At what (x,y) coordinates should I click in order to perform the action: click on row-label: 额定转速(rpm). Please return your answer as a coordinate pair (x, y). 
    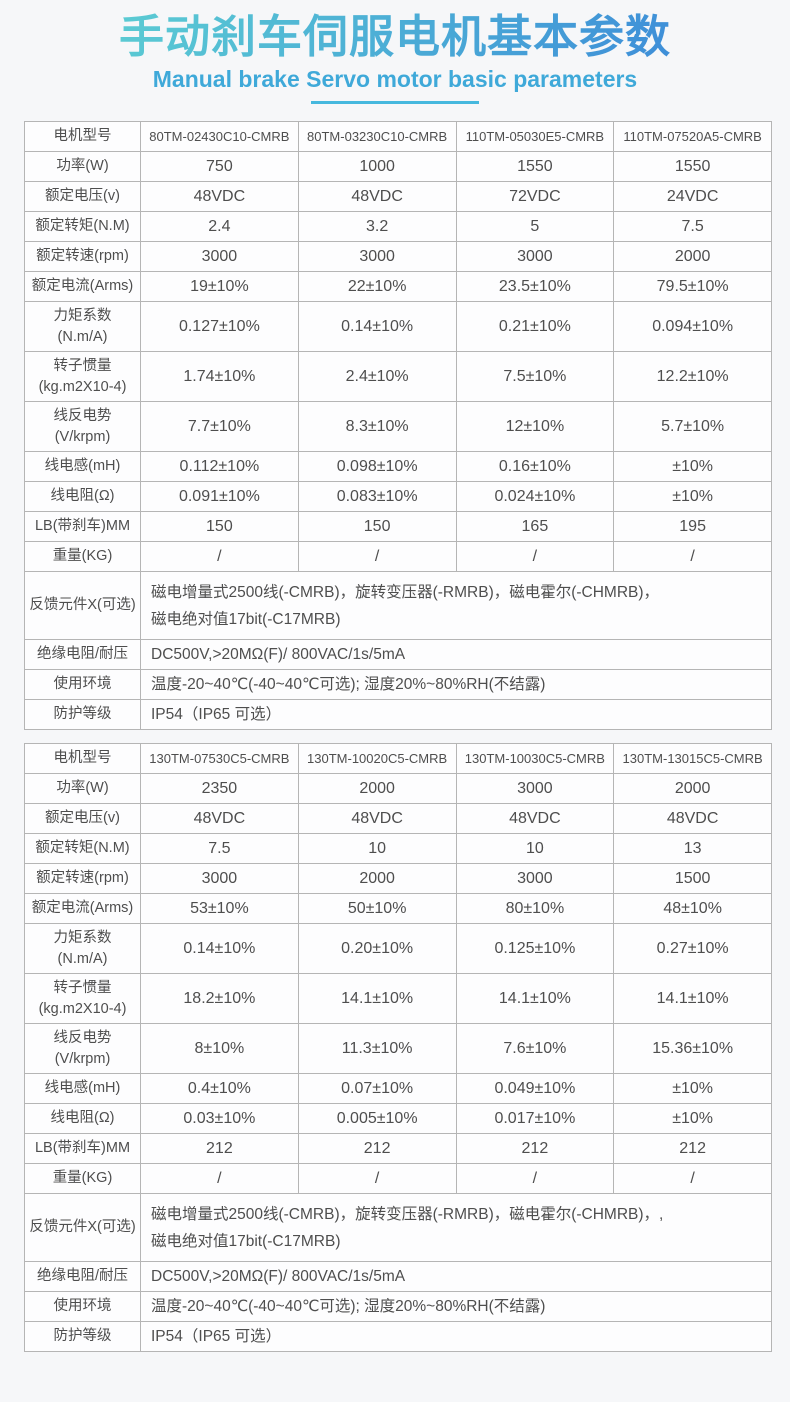
    Looking at the image, I should click on (82, 256).